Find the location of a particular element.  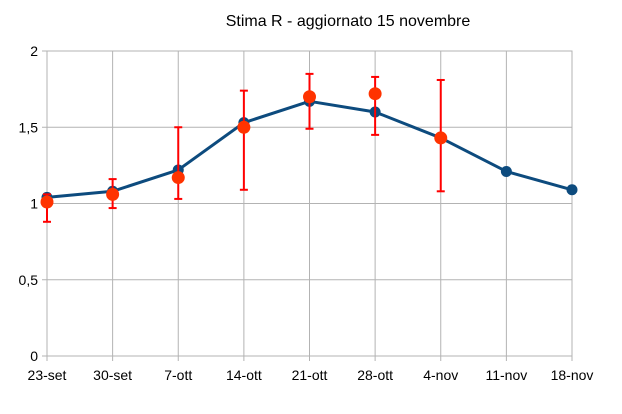

x-tick-label-5: 28-ott is located at coordinates (375, 375).